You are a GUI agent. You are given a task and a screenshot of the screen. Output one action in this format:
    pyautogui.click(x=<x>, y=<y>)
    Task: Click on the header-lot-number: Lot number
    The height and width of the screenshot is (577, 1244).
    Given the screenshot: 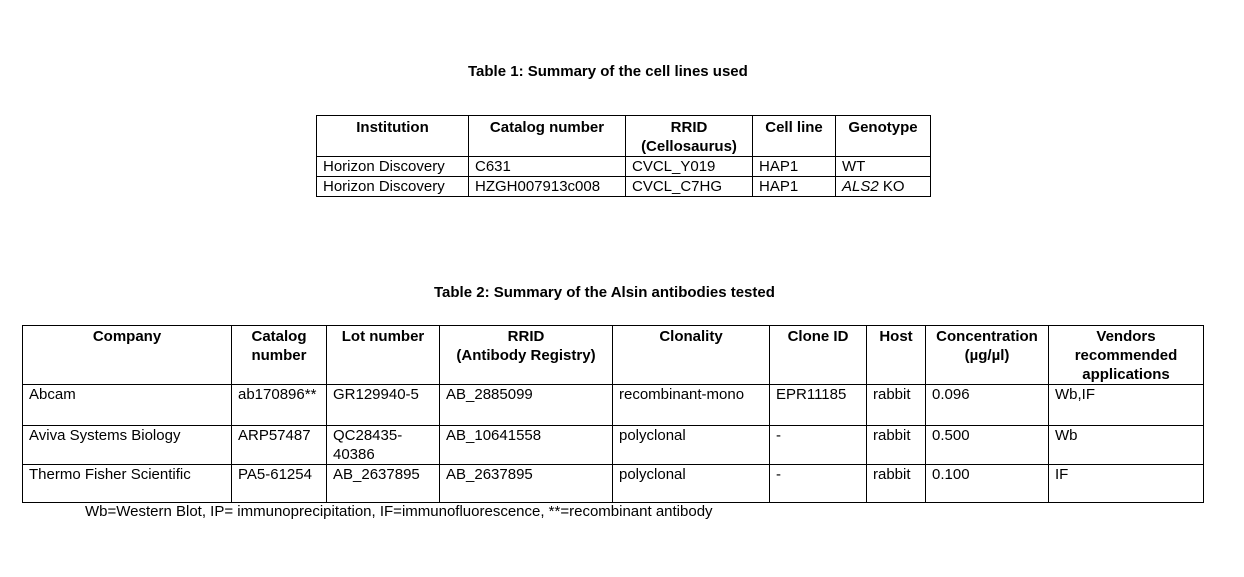 What is the action you would take?
    pyautogui.click(x=383, y=355)
    